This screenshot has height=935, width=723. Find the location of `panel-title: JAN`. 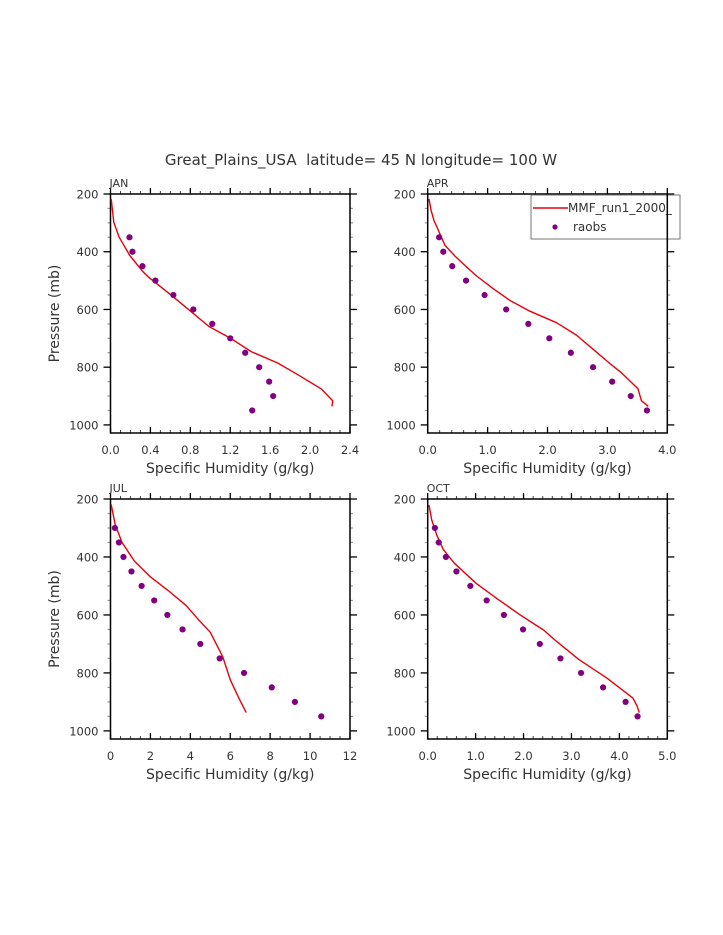

panel-title: JAN is located at coordinates (119, 183).